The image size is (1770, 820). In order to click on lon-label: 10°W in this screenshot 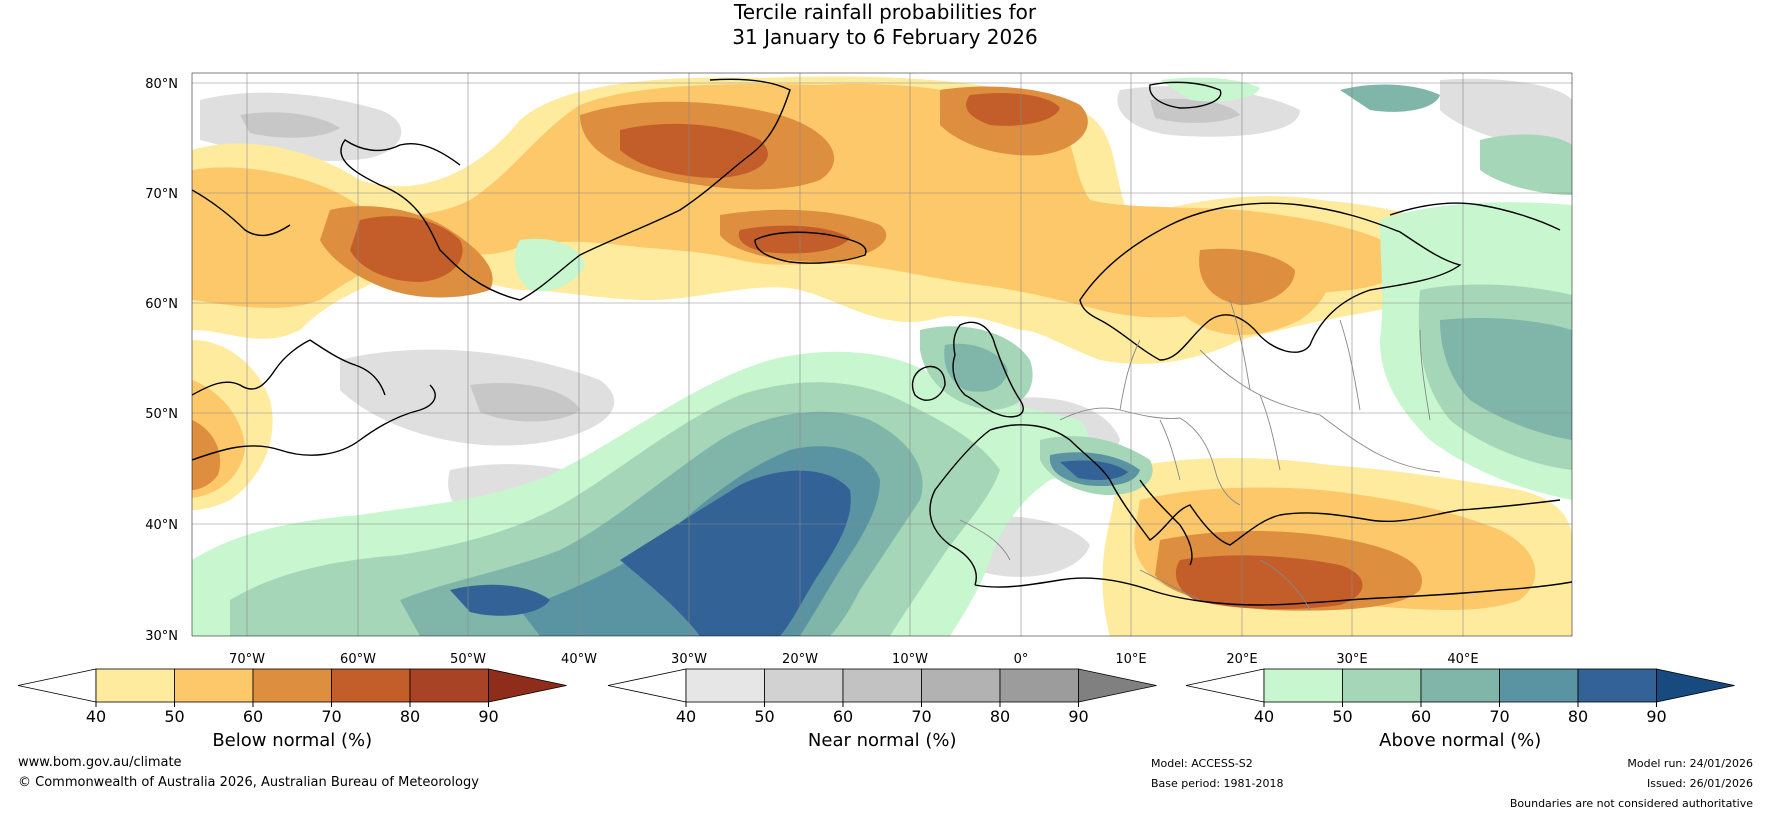, I will do `click(910, 659)`.